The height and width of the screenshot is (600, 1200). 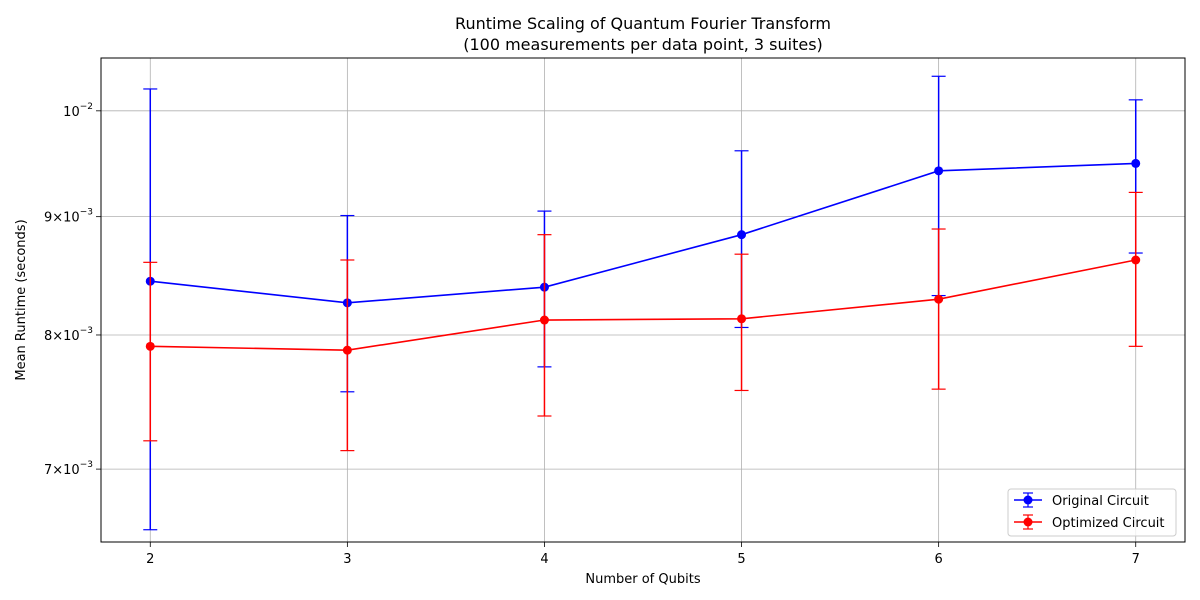 What do you see at coordinates (1136, 559) in the screenshot?
I see `x-tick-label: 7` at bounding box center [1136, 559].